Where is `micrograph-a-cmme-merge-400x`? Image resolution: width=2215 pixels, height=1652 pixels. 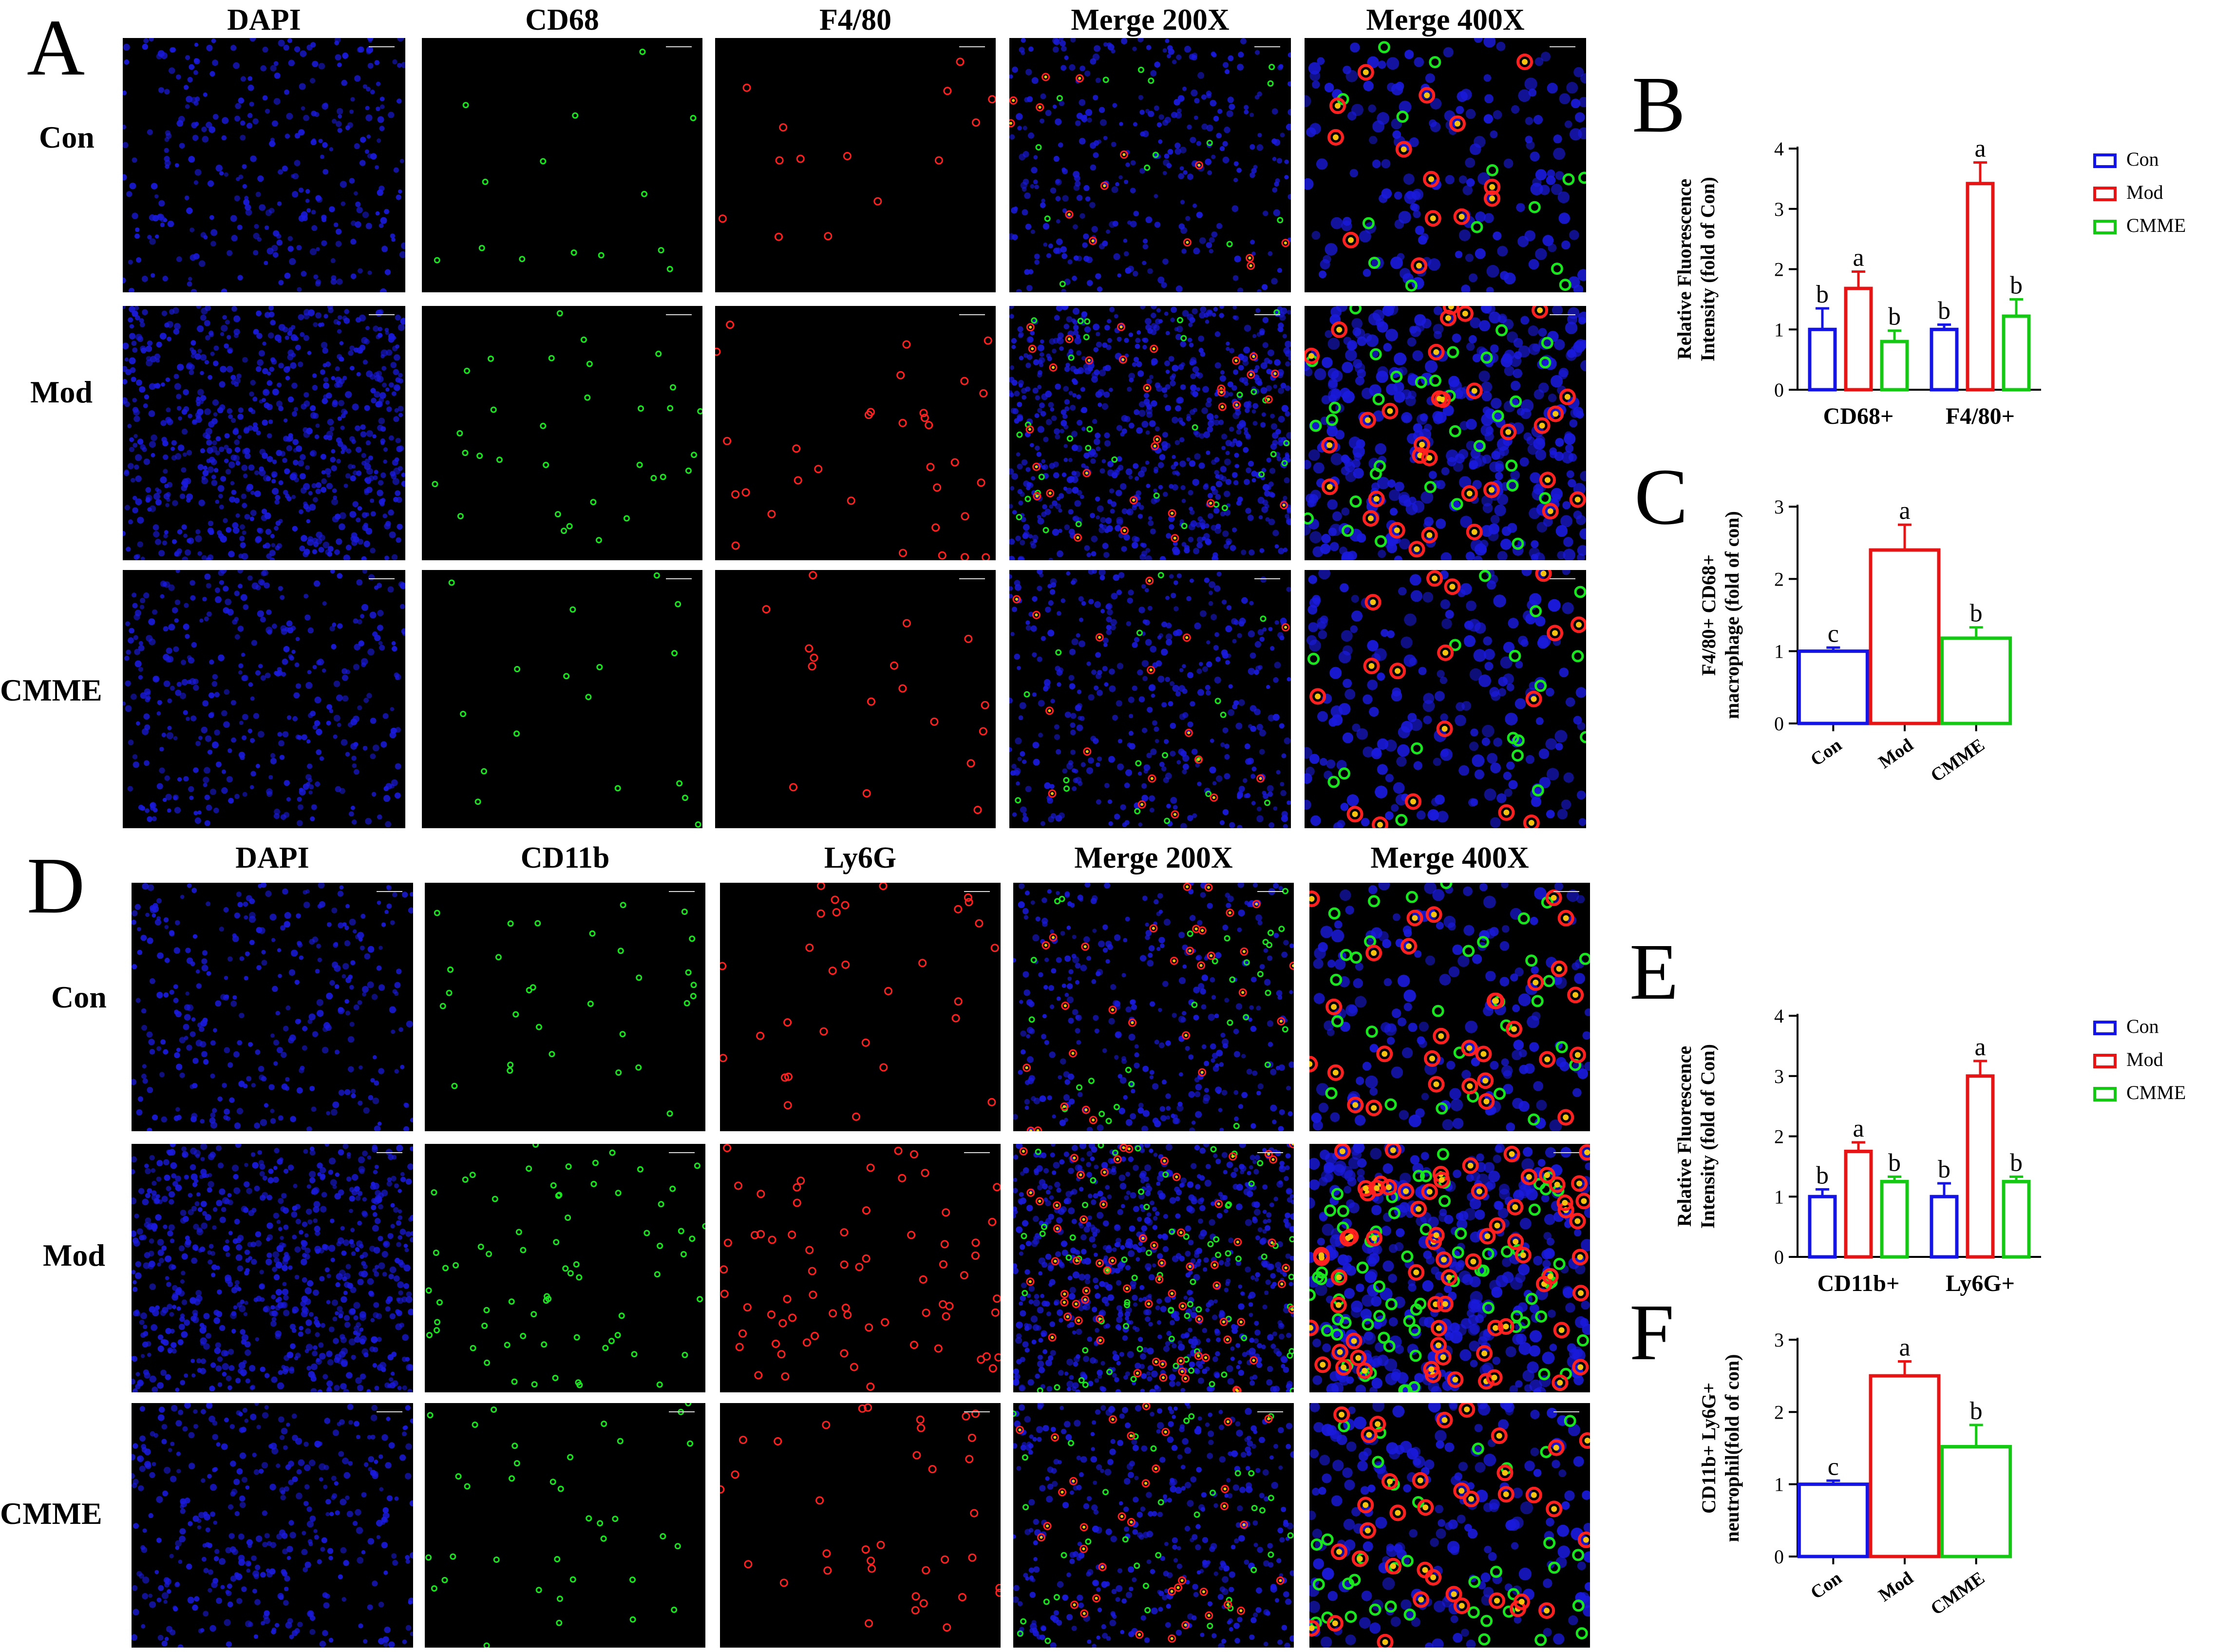
micrograph-a-cmme-merge-400x is located at coordinates (1445, 699).